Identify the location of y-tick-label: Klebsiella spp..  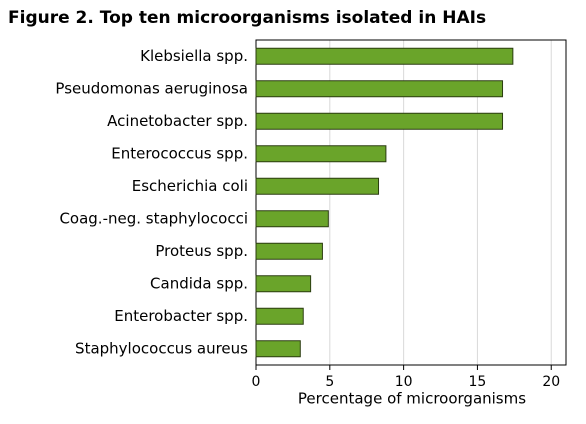
(194, 56).